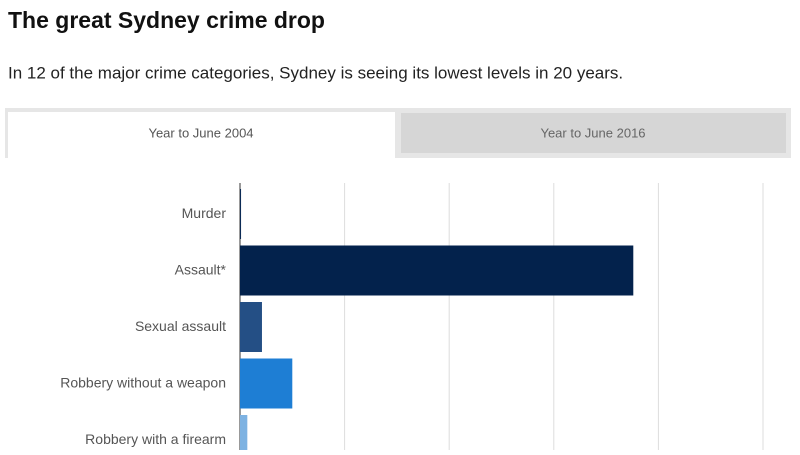 This screenshot has height=455, width=800. I want to click on category-label: Robbery without a weapon, so click(143, 382).